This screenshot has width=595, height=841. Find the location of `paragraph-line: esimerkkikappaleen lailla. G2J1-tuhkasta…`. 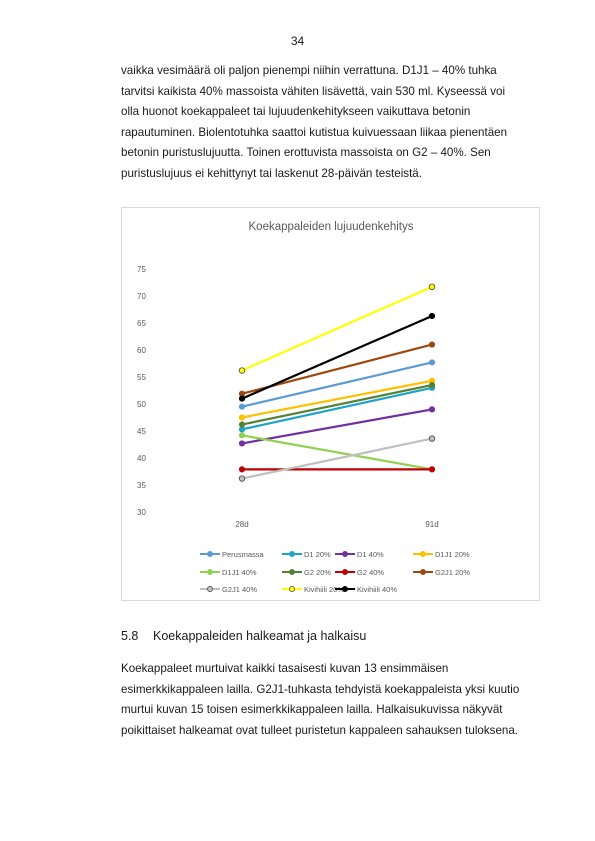

paragraph-line: esimerkkikappaleen lailla. G2J1-tuhkasta… is located at coordinates (321, 690).